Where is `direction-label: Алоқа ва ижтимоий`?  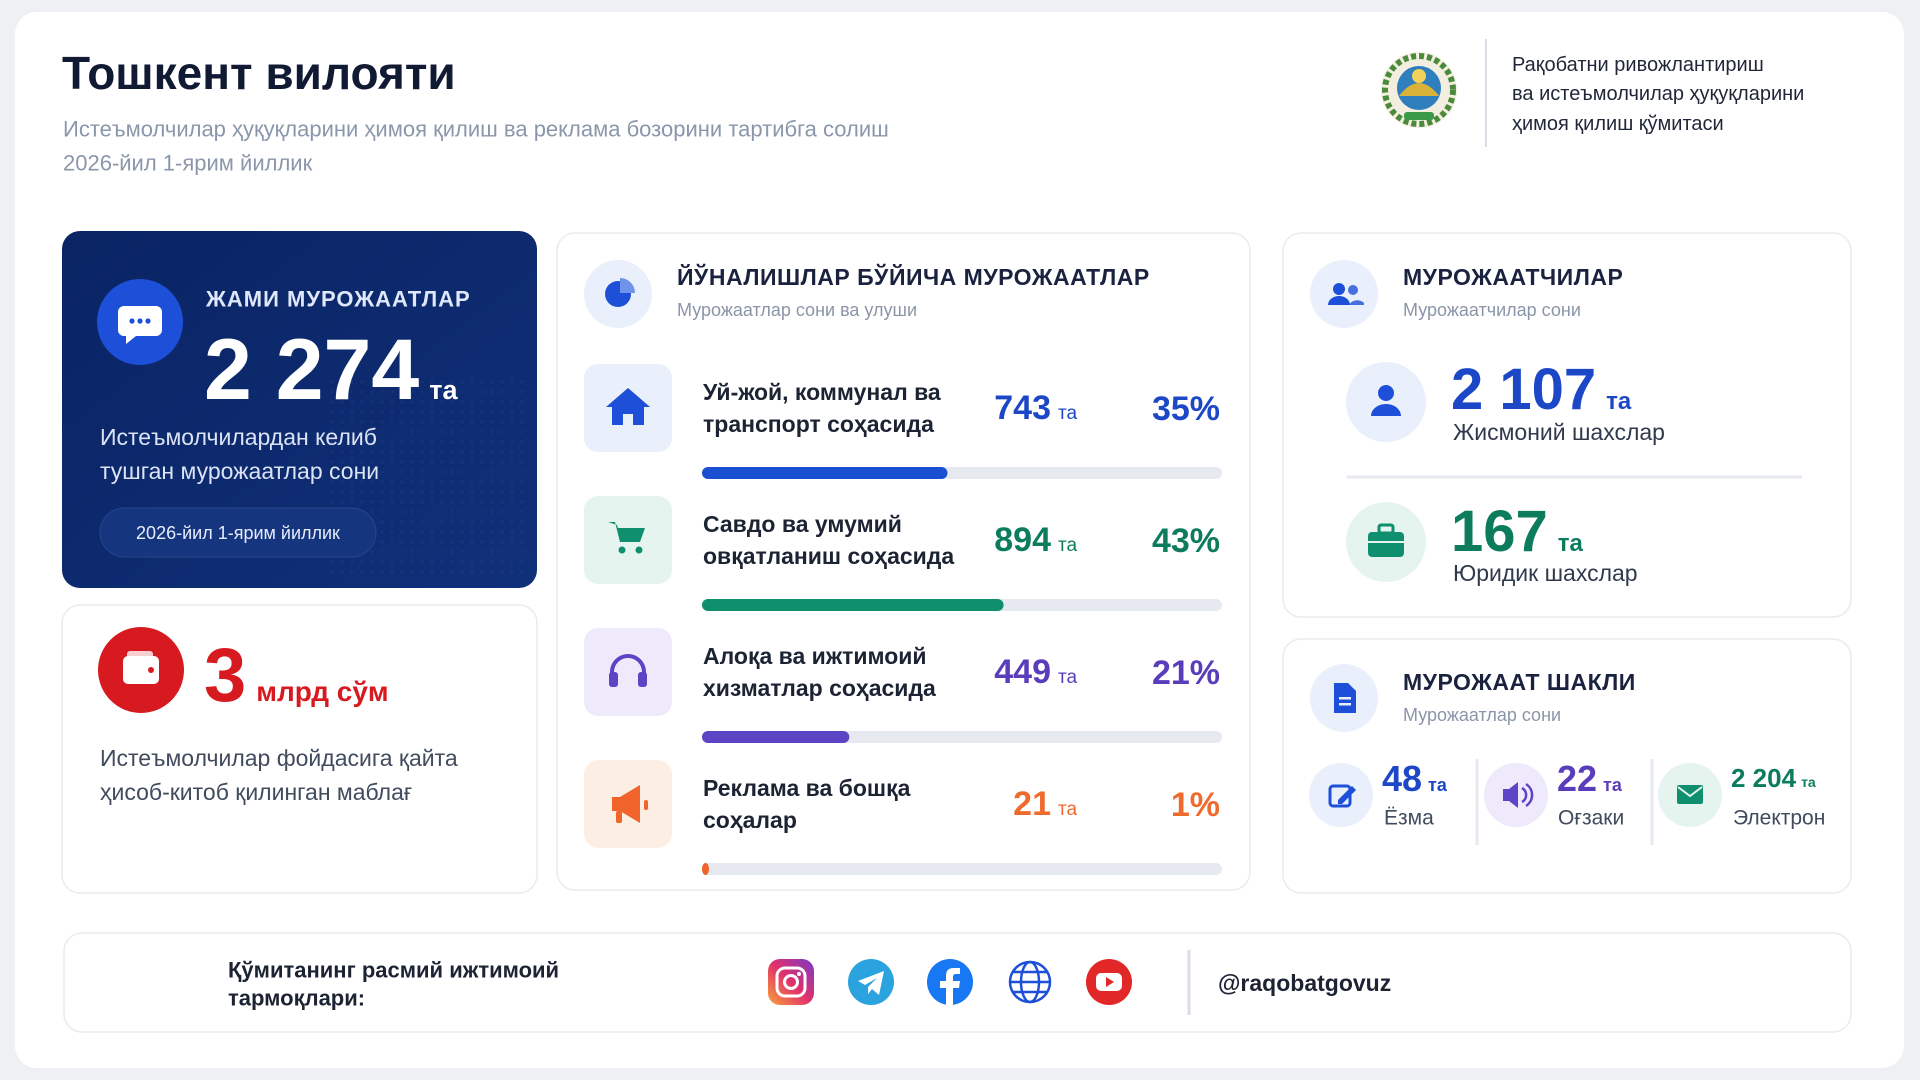
direction-label: Алоқа ва ижтимоий is located at coordinates (815, 656).